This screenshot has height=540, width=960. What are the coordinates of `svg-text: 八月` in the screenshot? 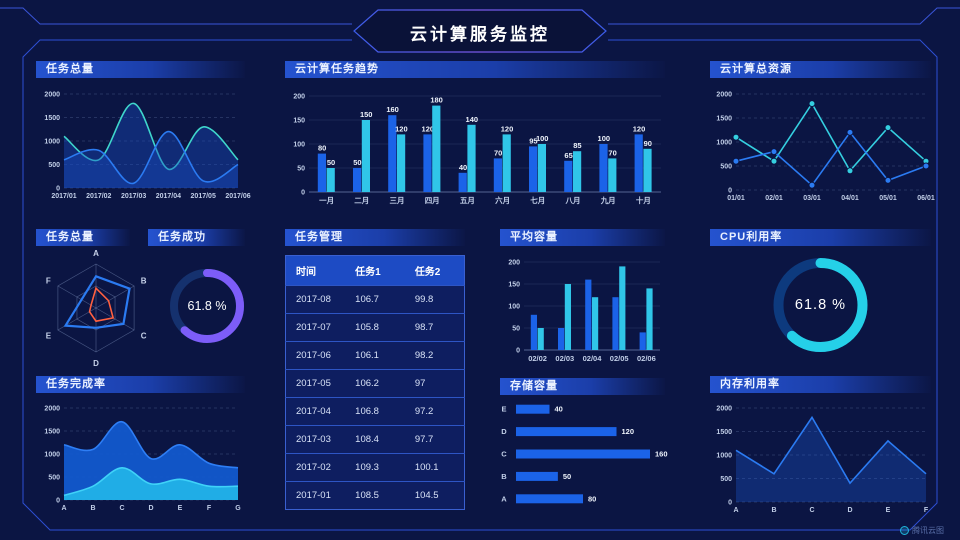 It's located at (573, 200).